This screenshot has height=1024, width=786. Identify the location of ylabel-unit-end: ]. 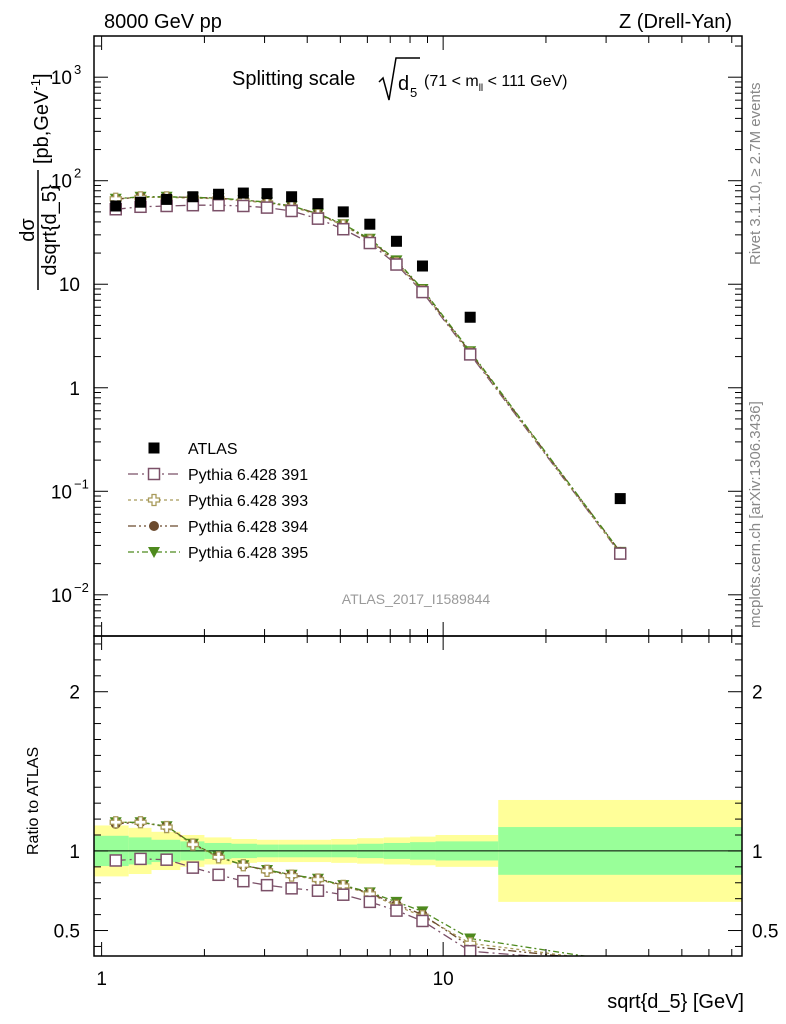
(42, 76).